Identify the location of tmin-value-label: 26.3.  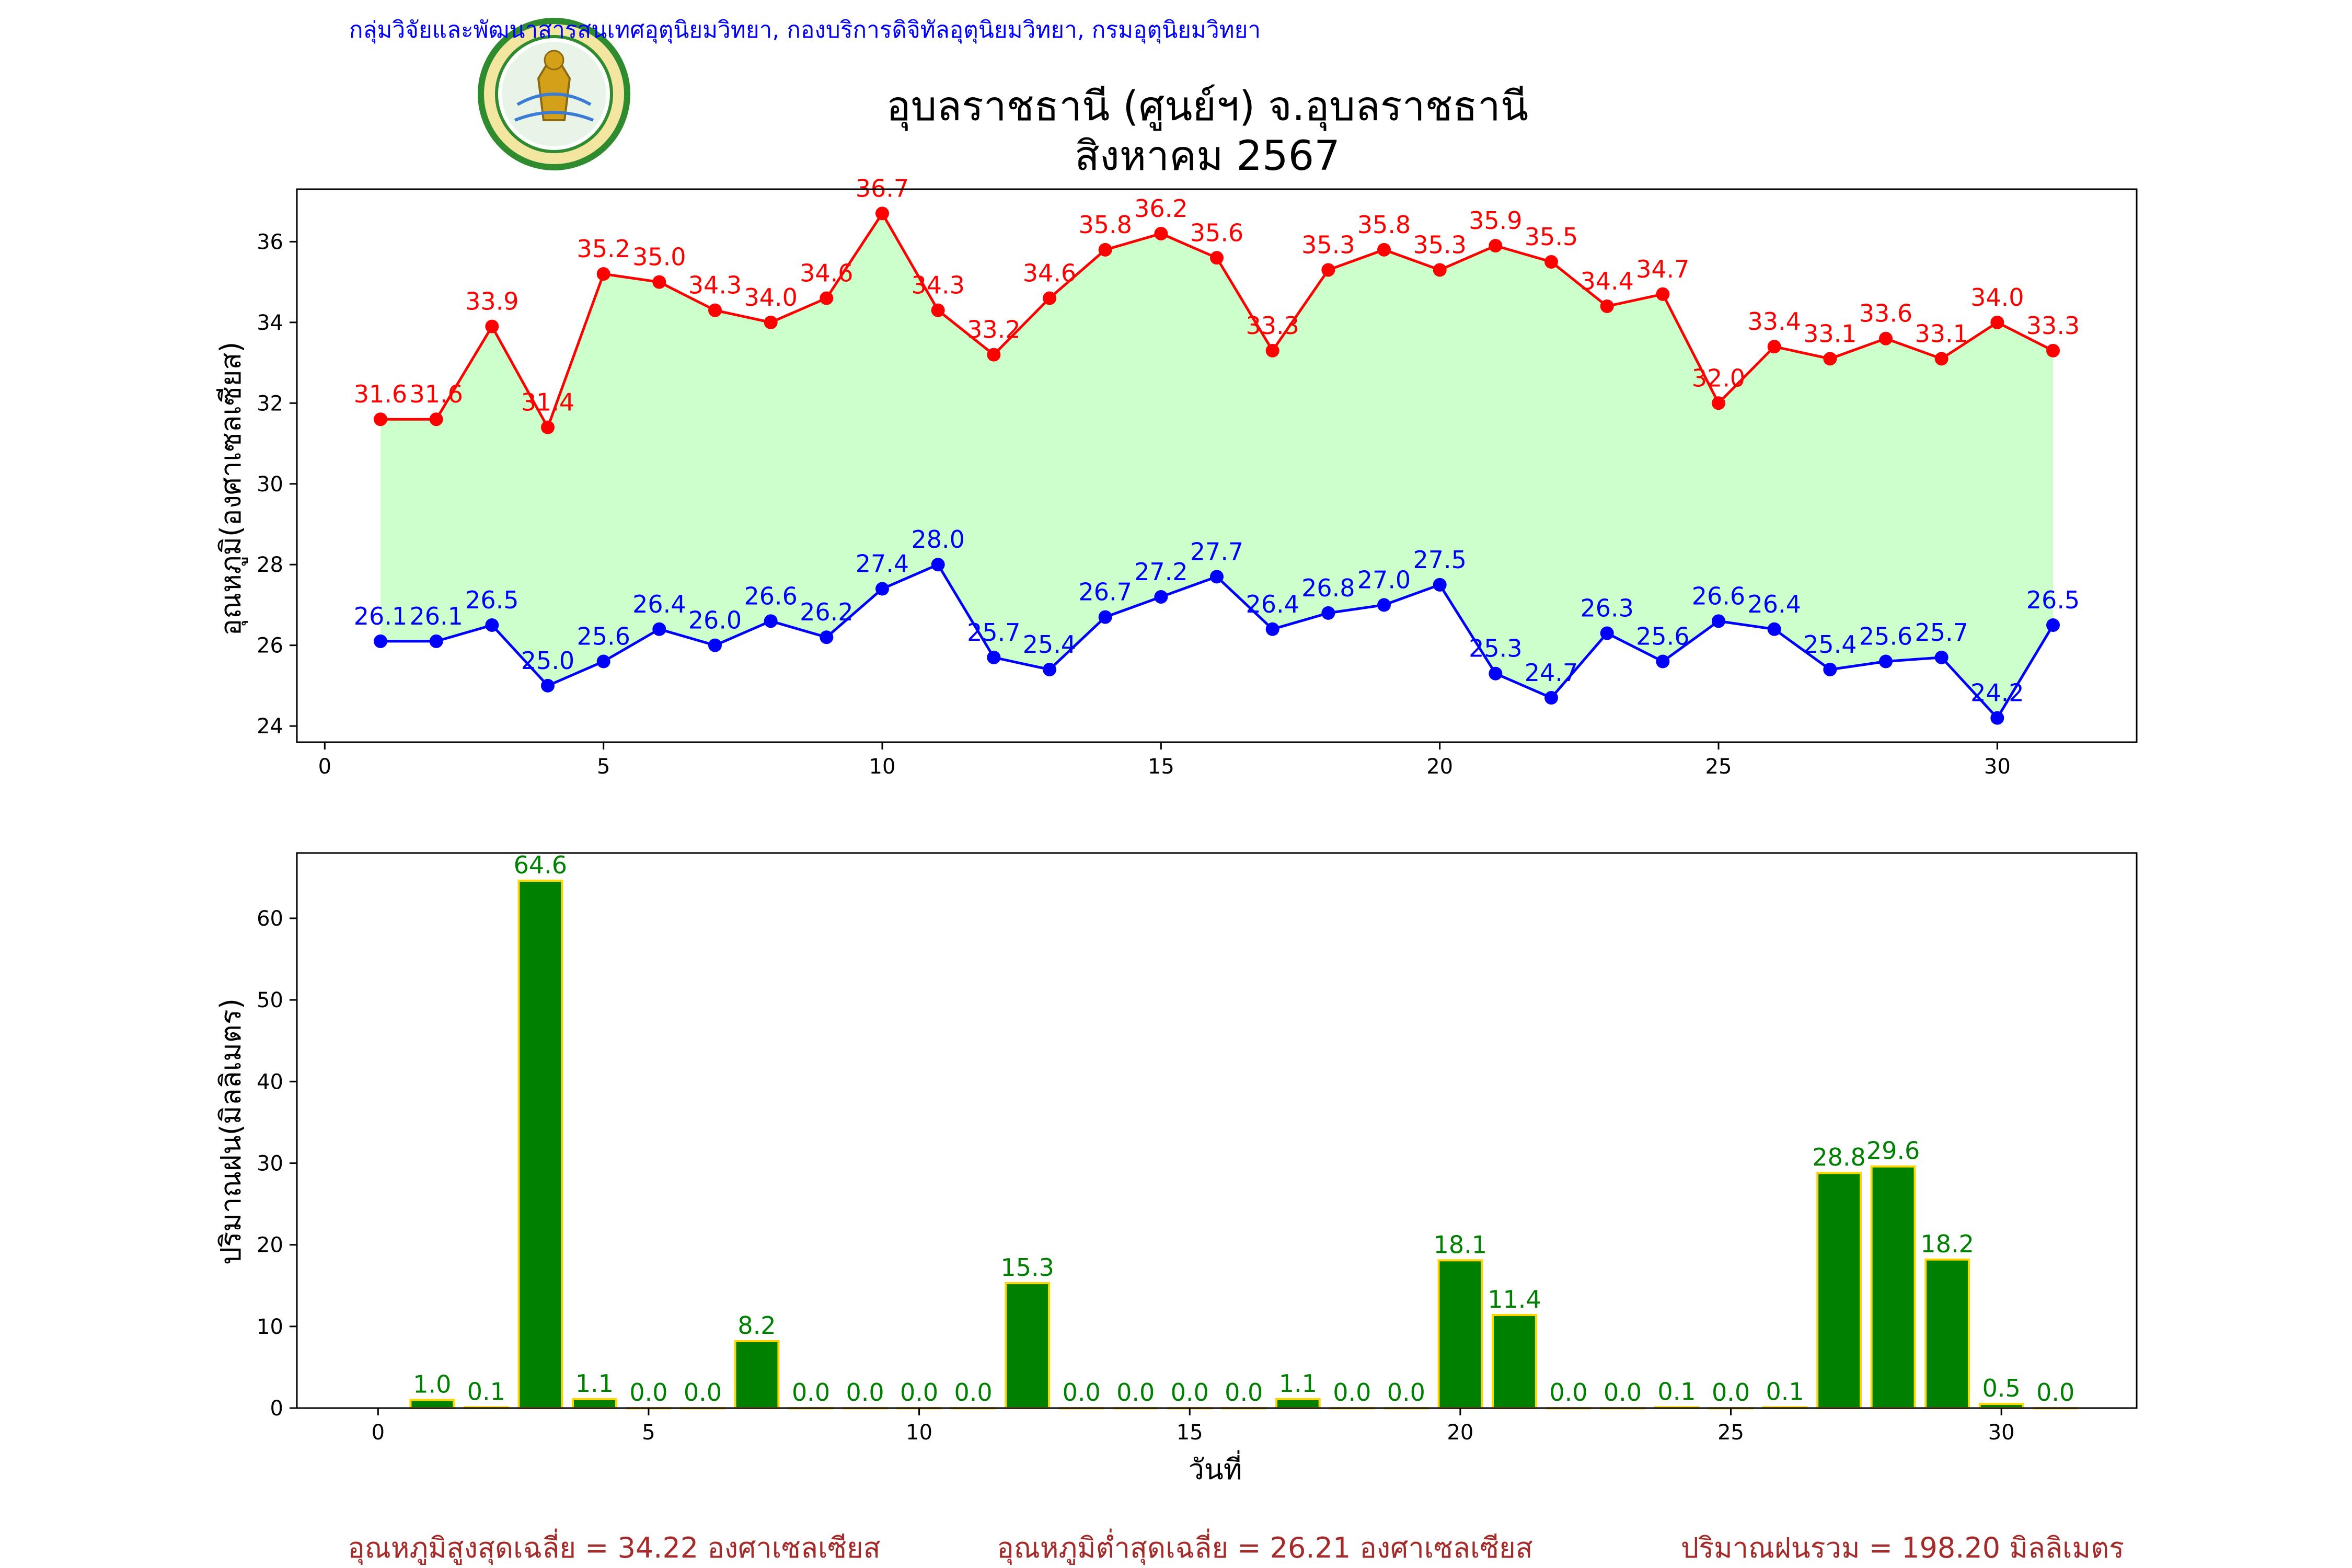
(1606, 608).